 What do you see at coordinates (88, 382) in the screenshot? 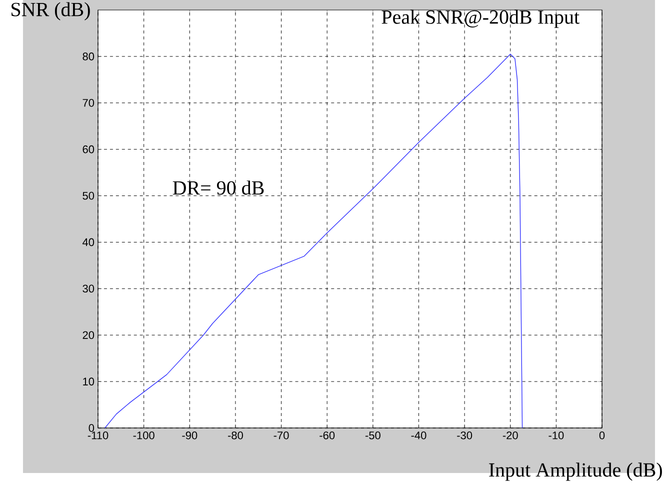
I see `y-tick-label: 10` at bounding box center [88, 382].